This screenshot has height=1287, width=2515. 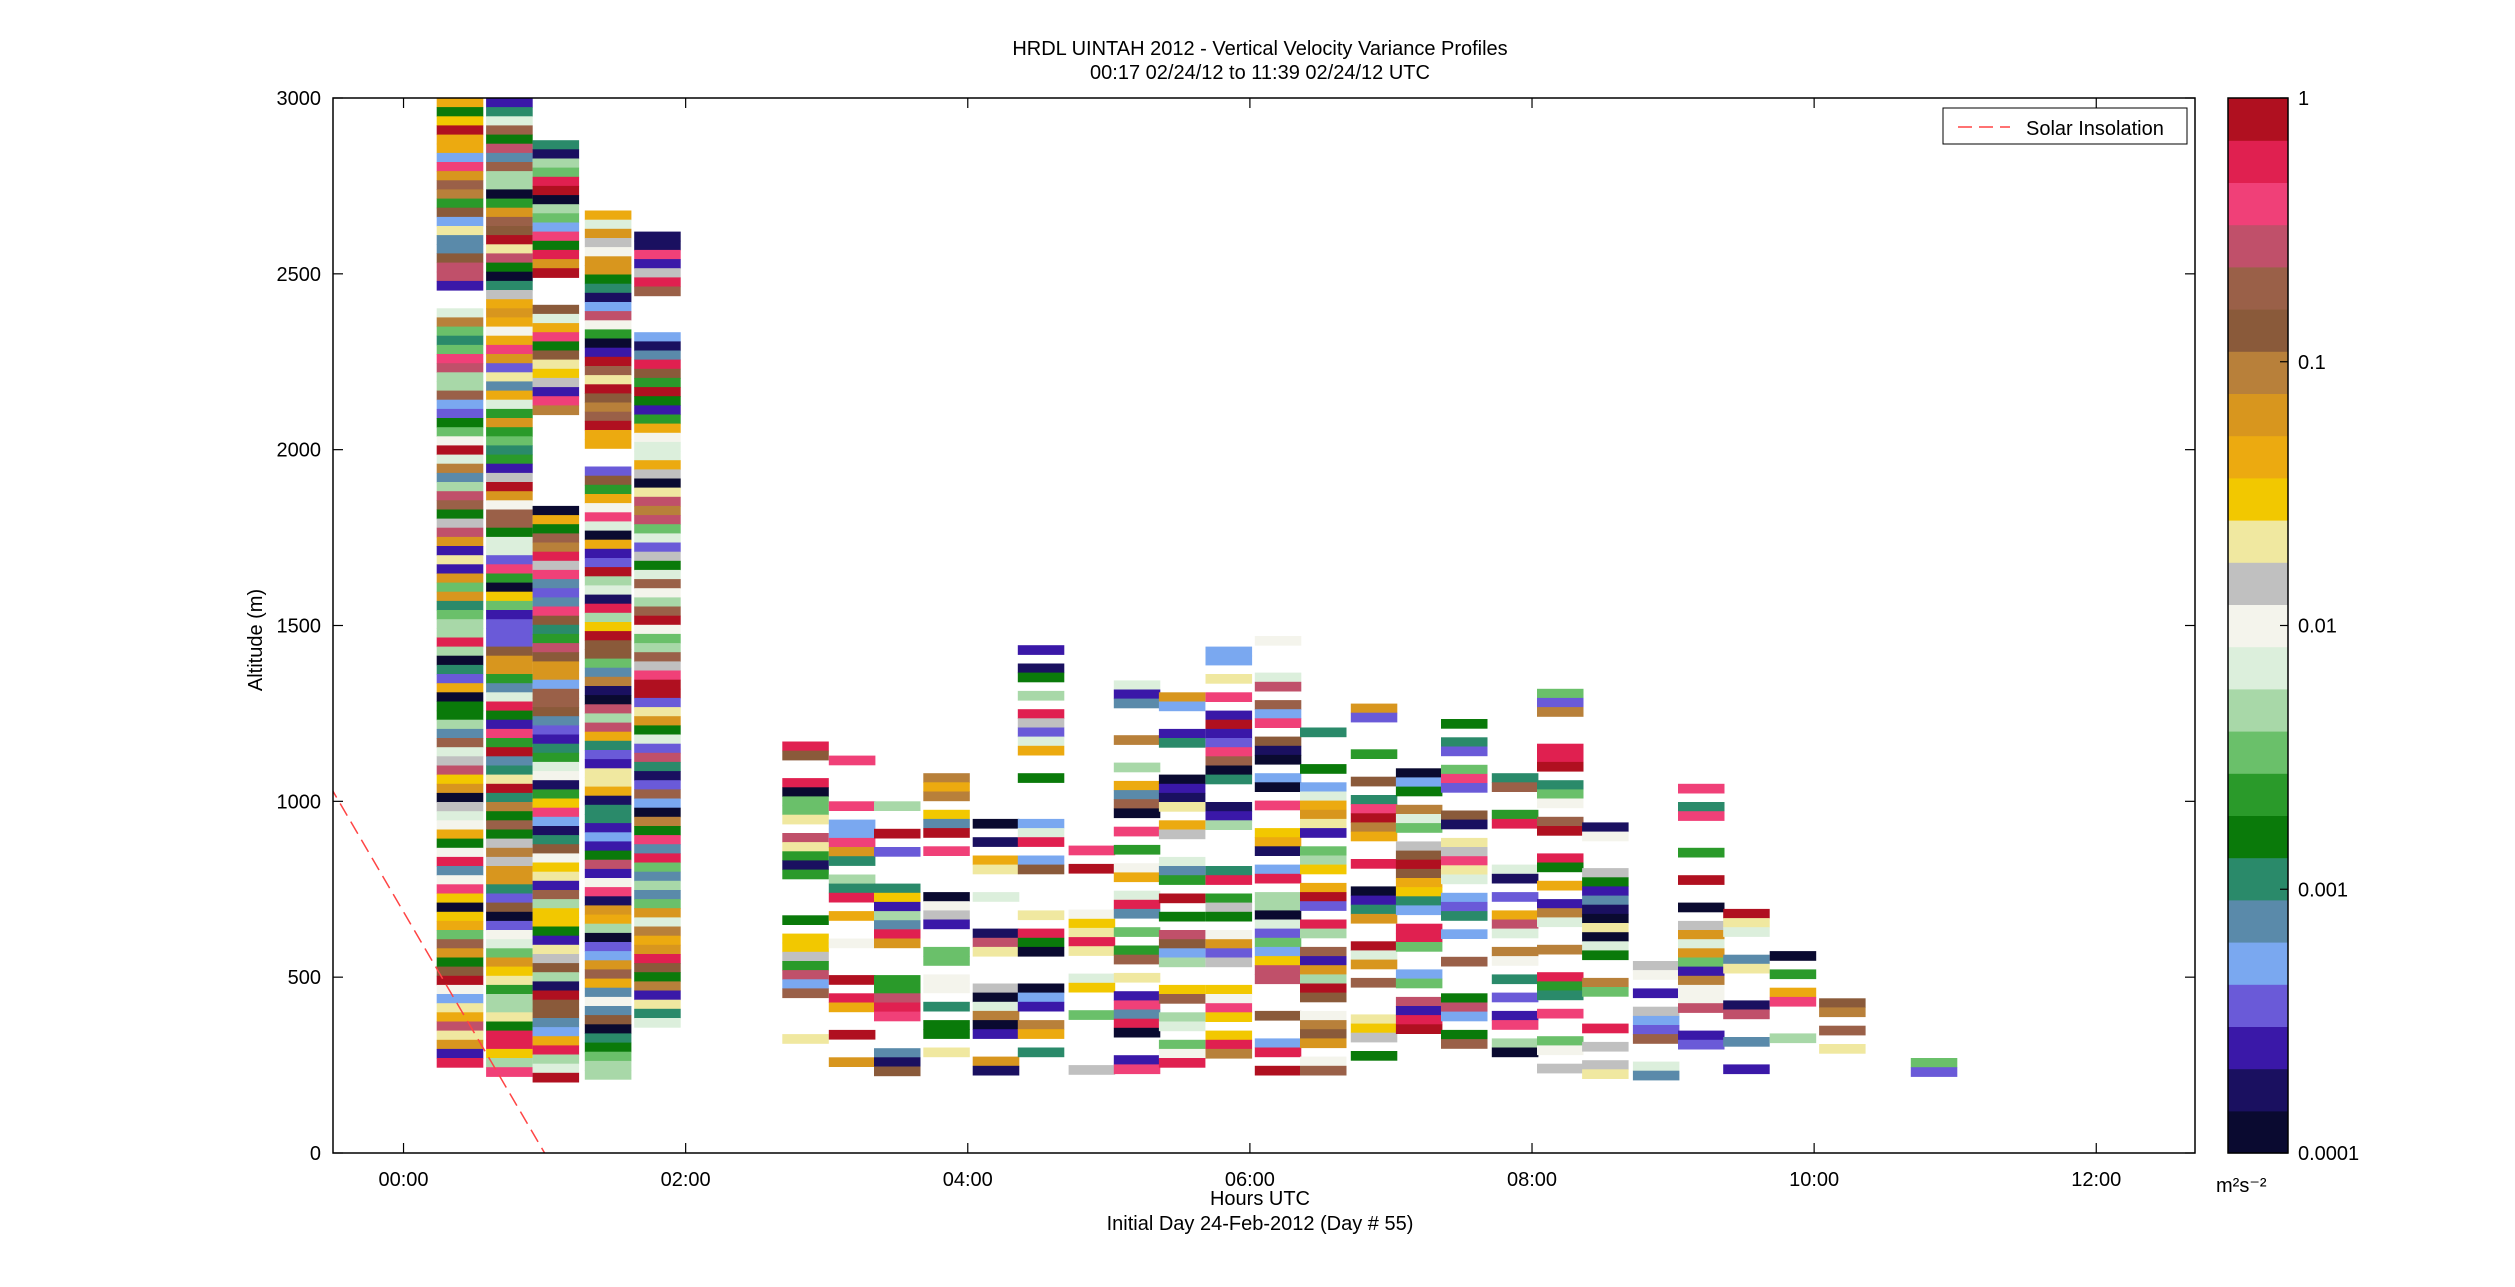 I want to click on legend-label-solar: Solar Insolation, so click(x=2095, y=129).